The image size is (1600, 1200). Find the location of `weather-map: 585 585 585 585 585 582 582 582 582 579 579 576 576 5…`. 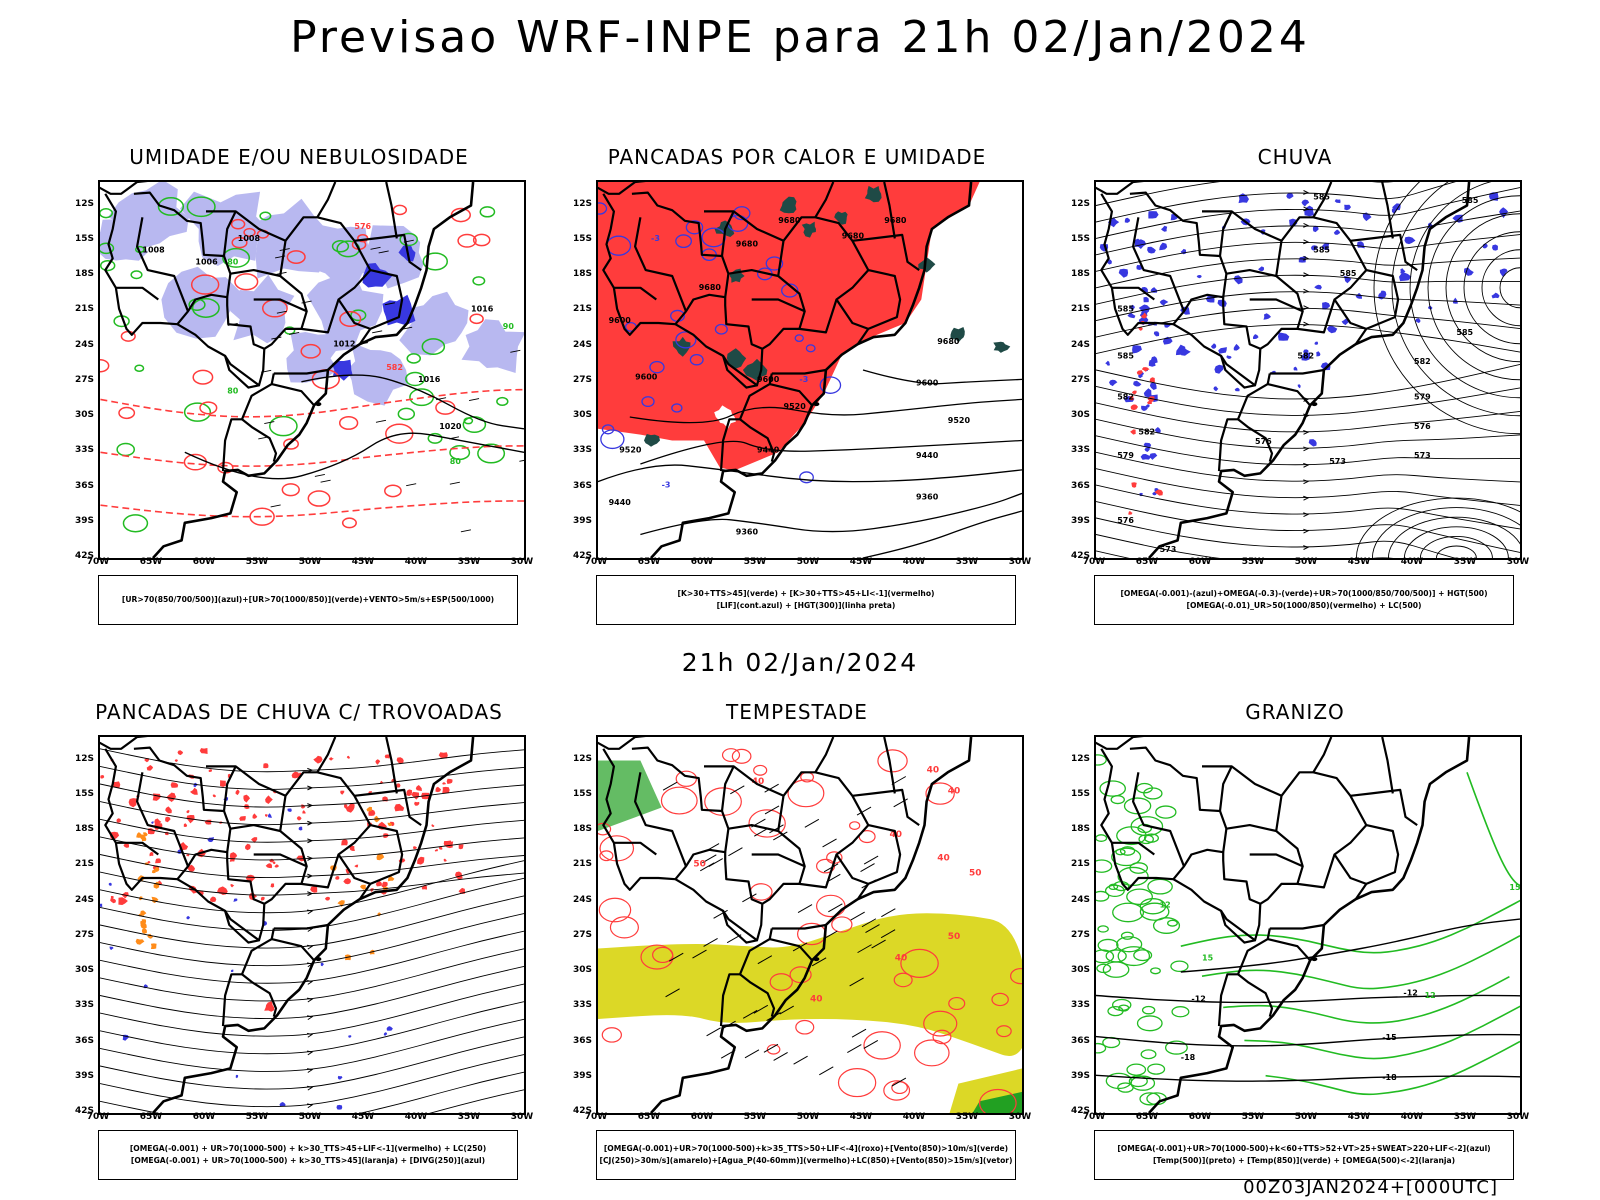

weather-map: 585 585 585 585 585 582 582 582 582 579 579 576 576 5… is located at coordinates (1308, 370).